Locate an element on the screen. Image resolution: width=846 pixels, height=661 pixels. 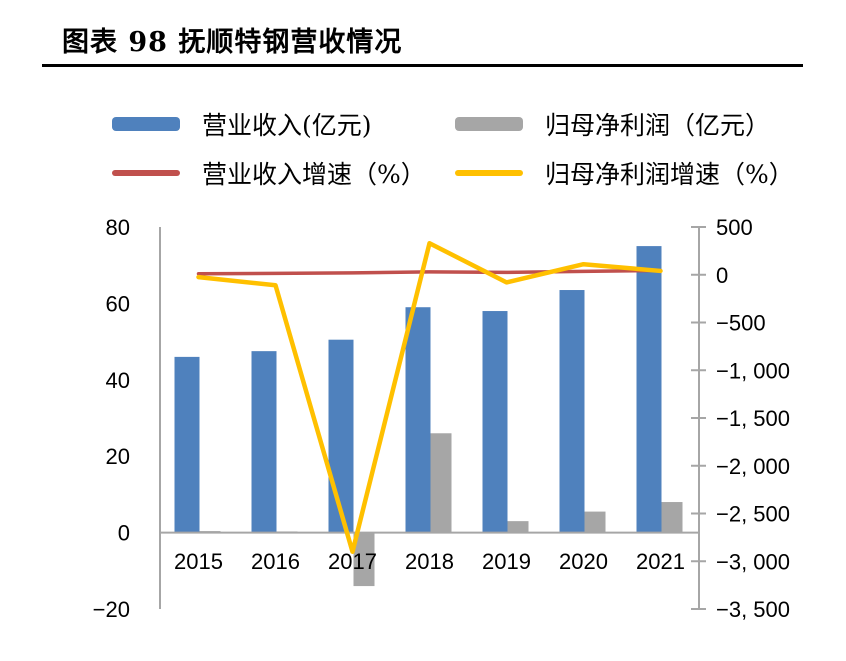
left-axis-tick-label: 60 is located at coordinates (118, 303).